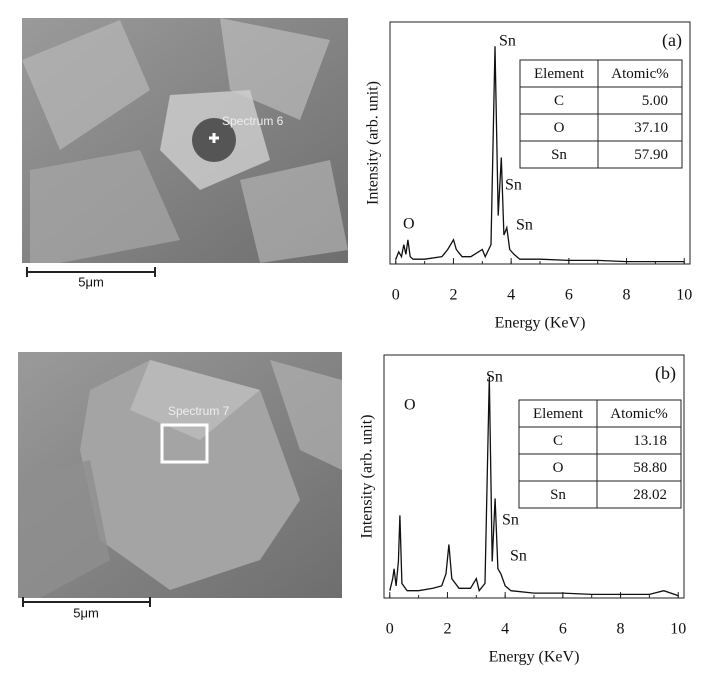 This screenshot has width=718, height=687. What do you see at coordinates (253, 121) in the screenshot?
I see `spectrum-label: Spectrum 6` at bounding box center [253, 121].